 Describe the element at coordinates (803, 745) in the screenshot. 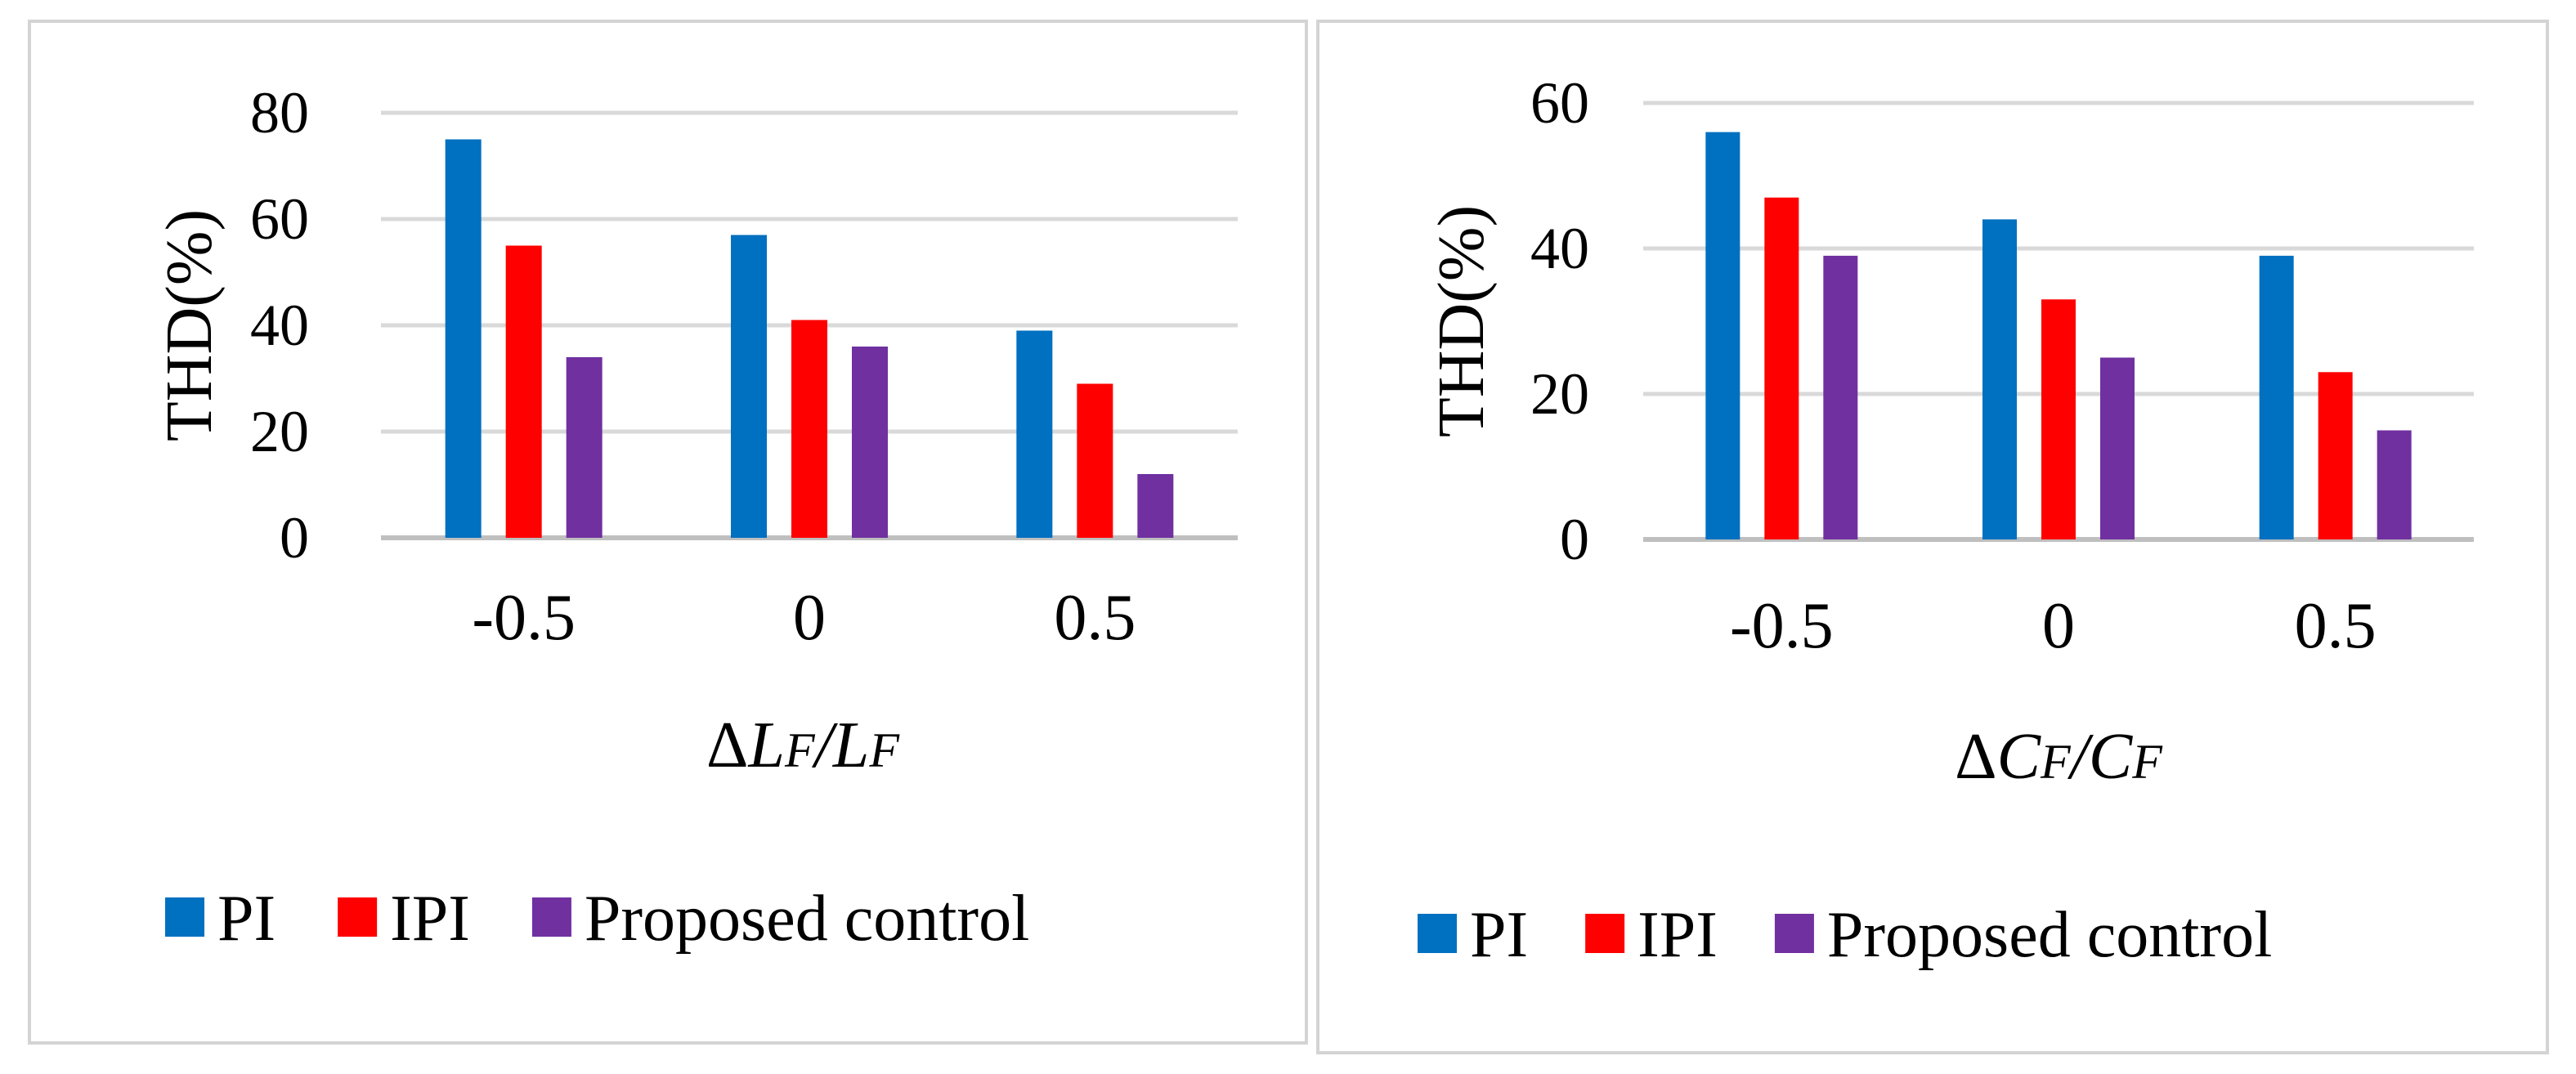

I see `x-axis-title: ΔLF/LF` at that location.